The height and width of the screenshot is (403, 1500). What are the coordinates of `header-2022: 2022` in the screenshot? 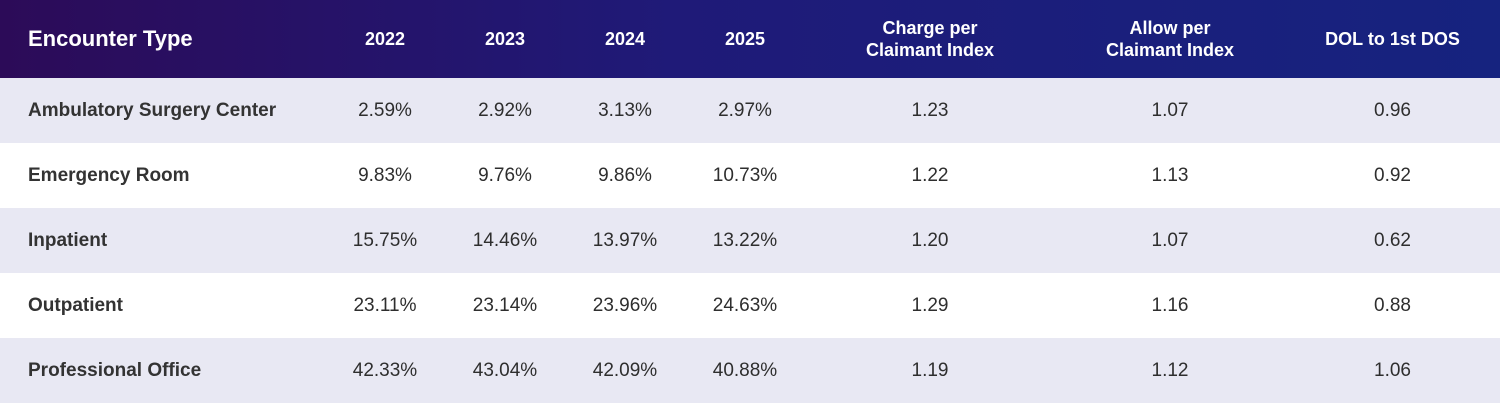 It's located at (385, 39).